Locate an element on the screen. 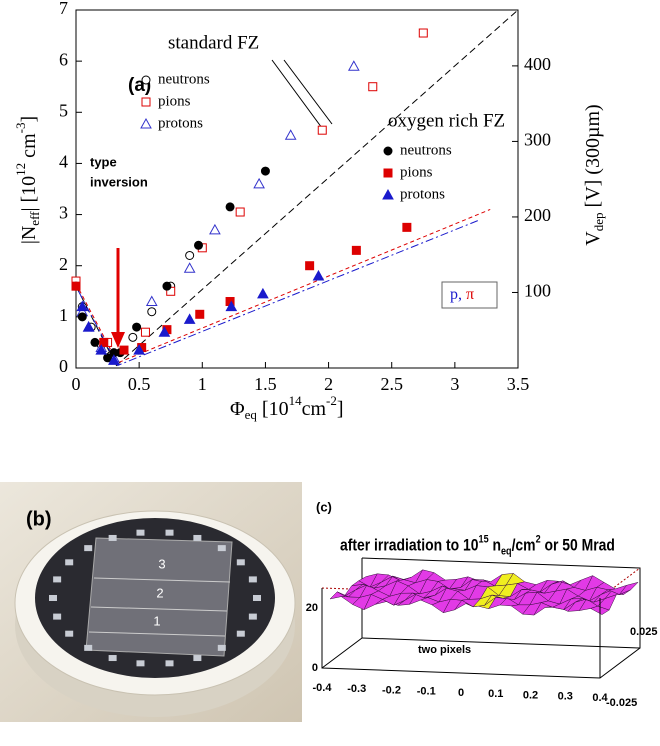 The height and width of the screenshot is (746, 660). label-part: -3 is located at coordinates (20, 128).